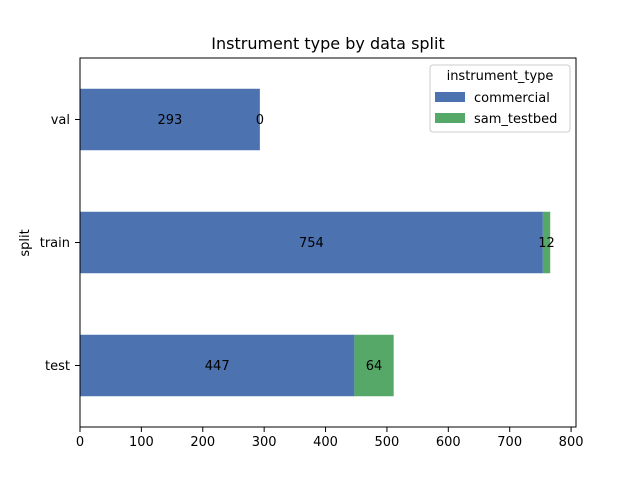  I want to click on legend-swatch-sam_testbed, so click(450, 118).